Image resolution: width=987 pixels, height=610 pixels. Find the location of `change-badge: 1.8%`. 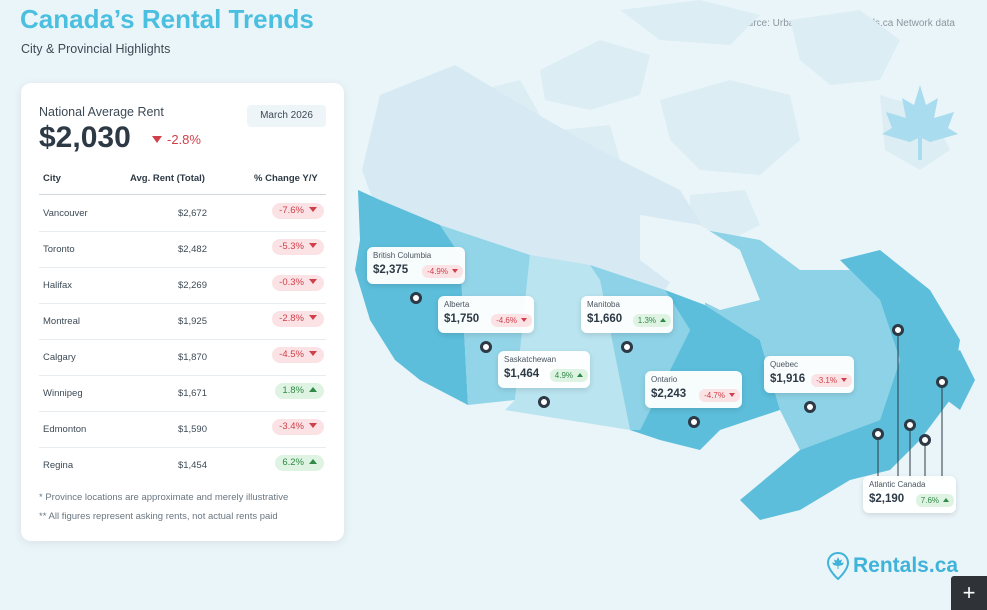

change-badge: 1.8% is located at coordinates (299, 391).